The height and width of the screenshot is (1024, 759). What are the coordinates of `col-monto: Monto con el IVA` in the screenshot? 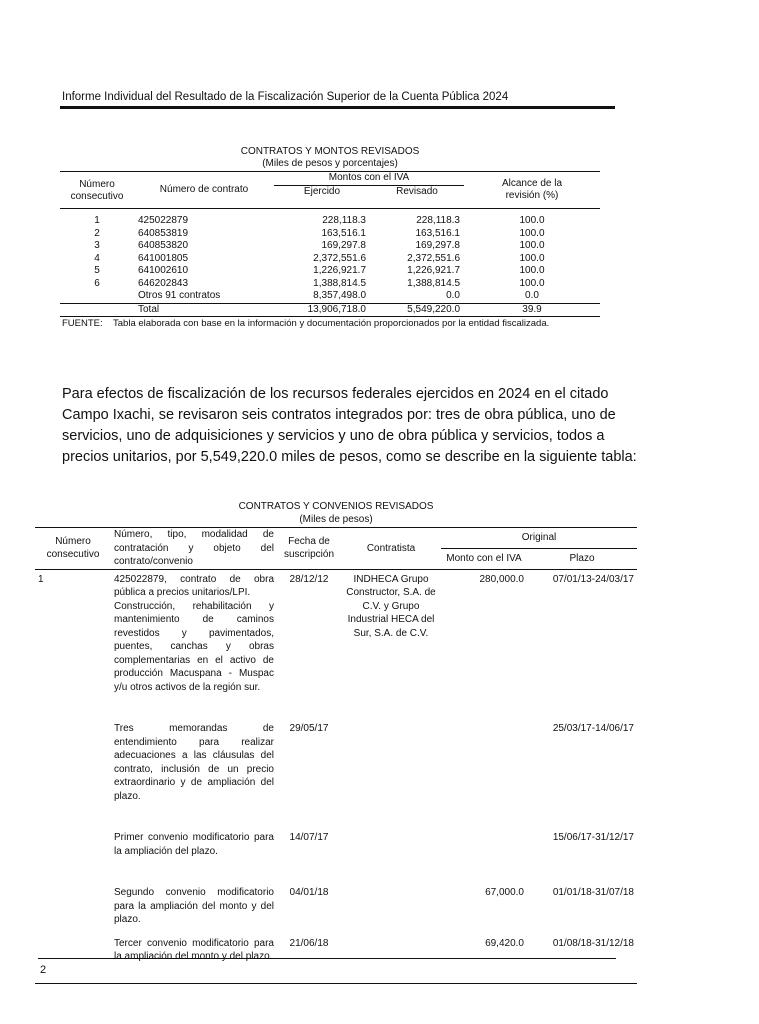 It's located at (484, 558).